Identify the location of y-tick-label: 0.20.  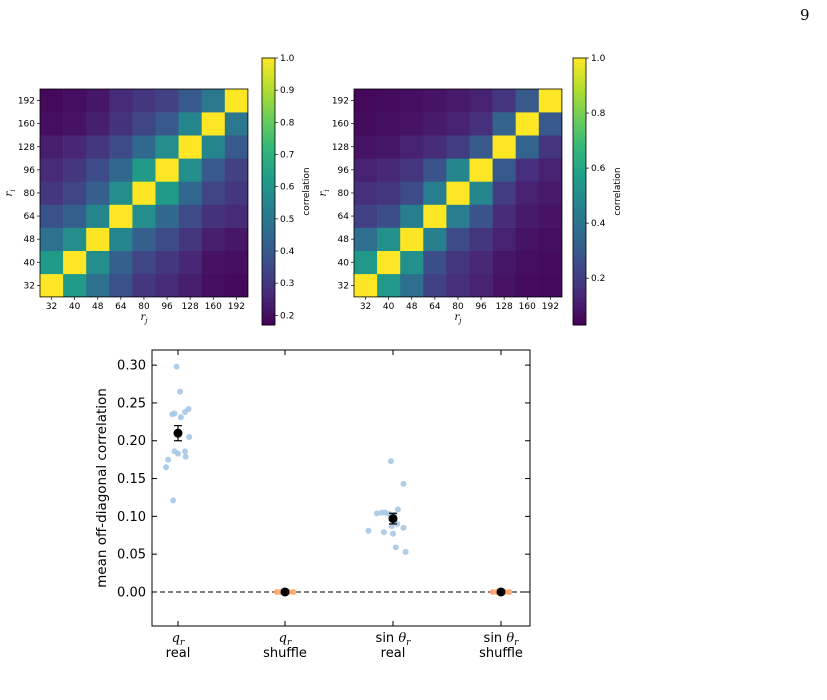
(131, 441).